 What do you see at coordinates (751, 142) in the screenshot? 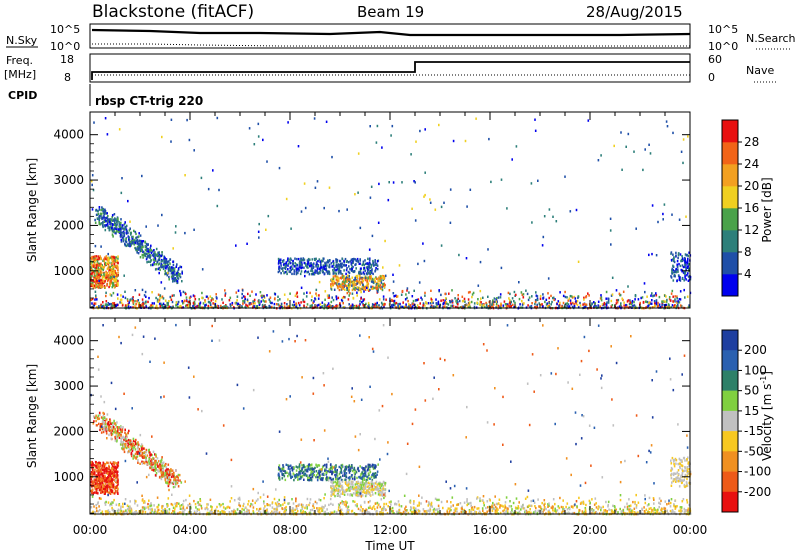
I see `colorbar-tick-label: 28` at bounding box center [751, 142].